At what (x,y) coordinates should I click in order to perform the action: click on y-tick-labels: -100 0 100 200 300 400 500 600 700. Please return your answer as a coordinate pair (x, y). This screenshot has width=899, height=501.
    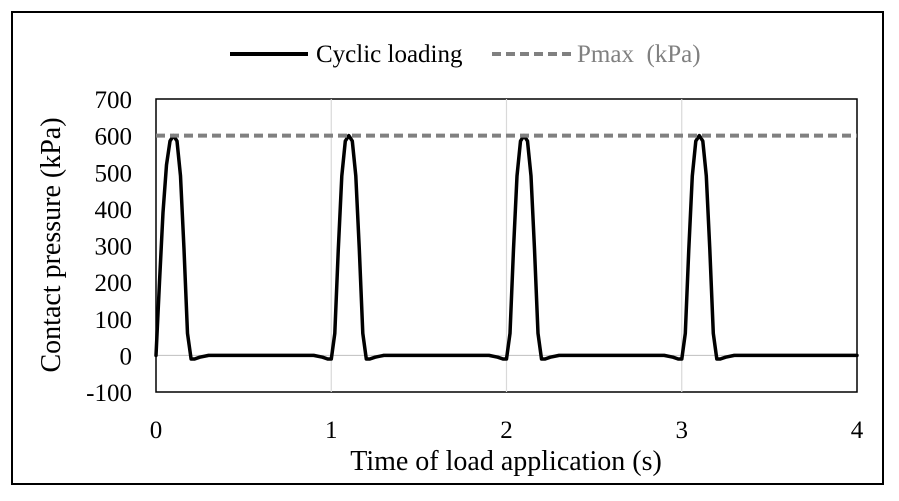
    Looking at the image, I should click on (109, 247).